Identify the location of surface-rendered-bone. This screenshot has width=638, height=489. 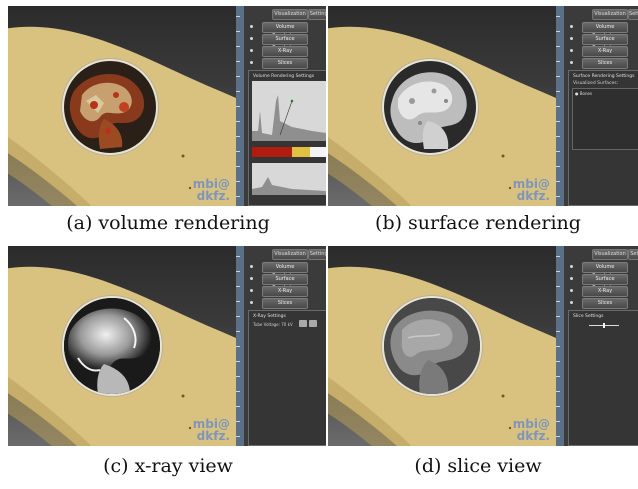
(428, 110).